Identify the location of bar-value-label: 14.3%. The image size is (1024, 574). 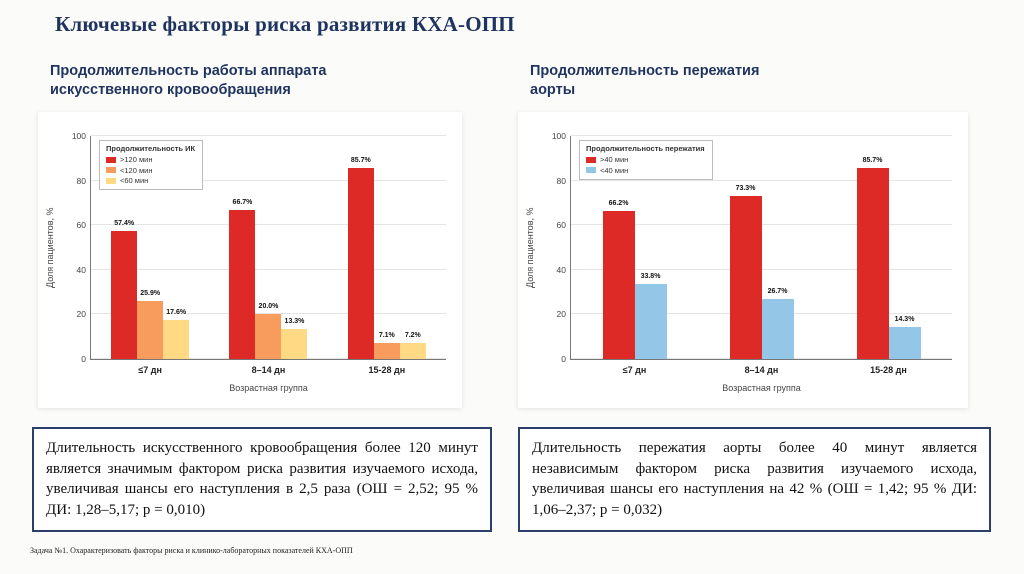
(904, 320).